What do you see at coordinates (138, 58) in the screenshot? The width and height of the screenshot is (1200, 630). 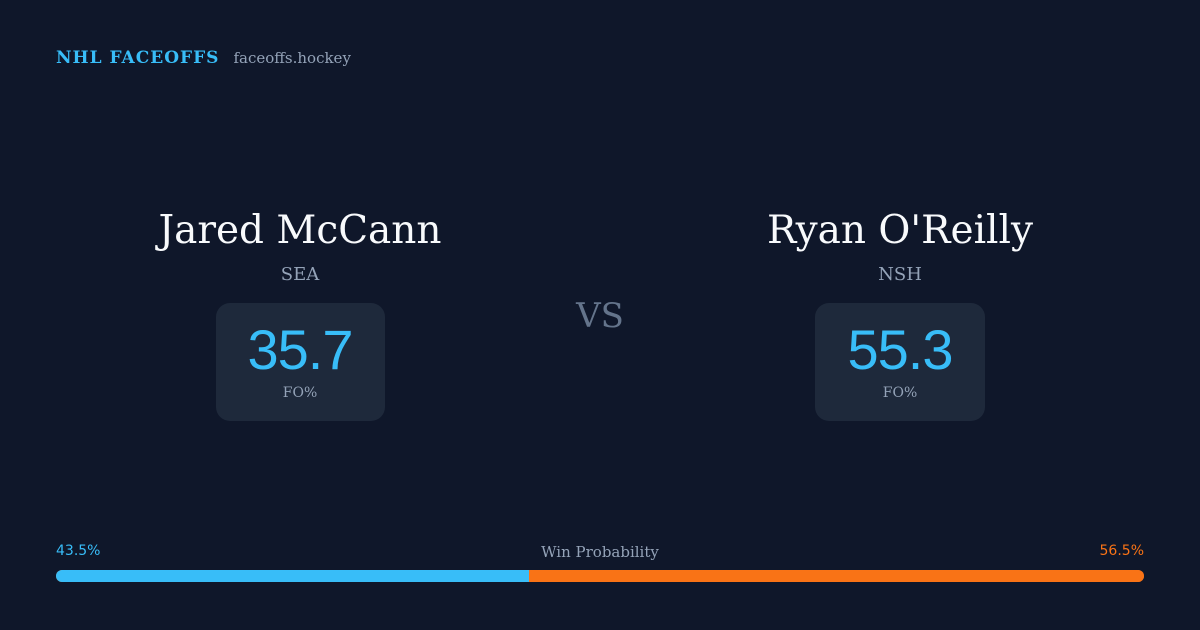 I see `brand-name: NHL FACEOFFS` at bounding box center [138, 58].